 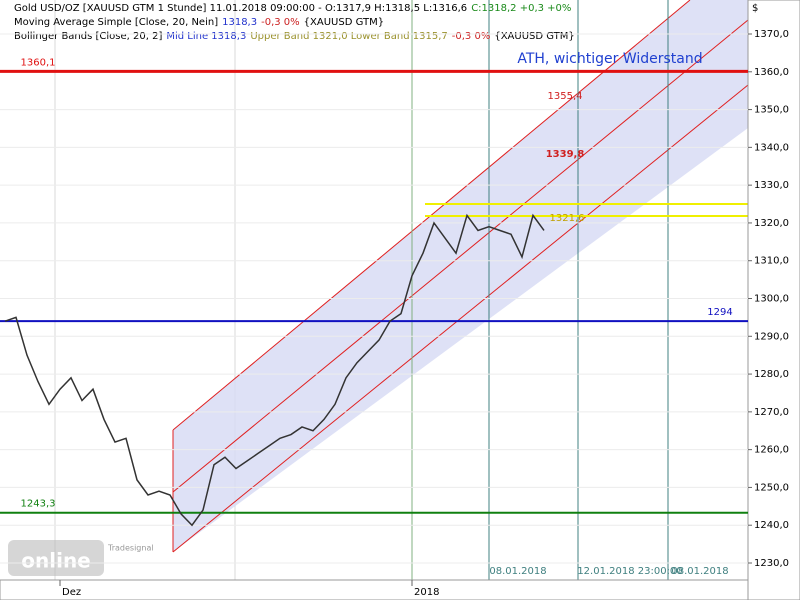 What do you see at coordinates (771, 110) in the screenshot?
I see `y-tick-label: 1350,0` at bounding box center [771, 110].